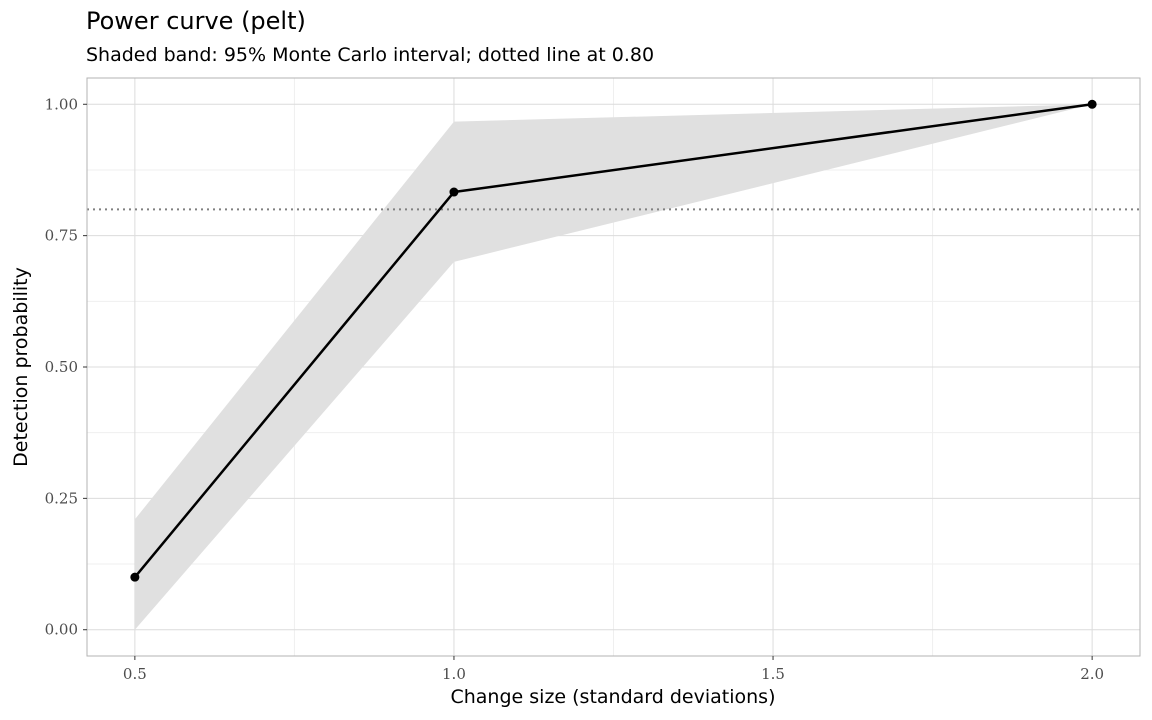 Image resolution: width=1152 pixels, height=720 pixels. Describe the element at coordinates (1092, 674) in the screenshot. I see `x-tick-label: 2.0` at that location.